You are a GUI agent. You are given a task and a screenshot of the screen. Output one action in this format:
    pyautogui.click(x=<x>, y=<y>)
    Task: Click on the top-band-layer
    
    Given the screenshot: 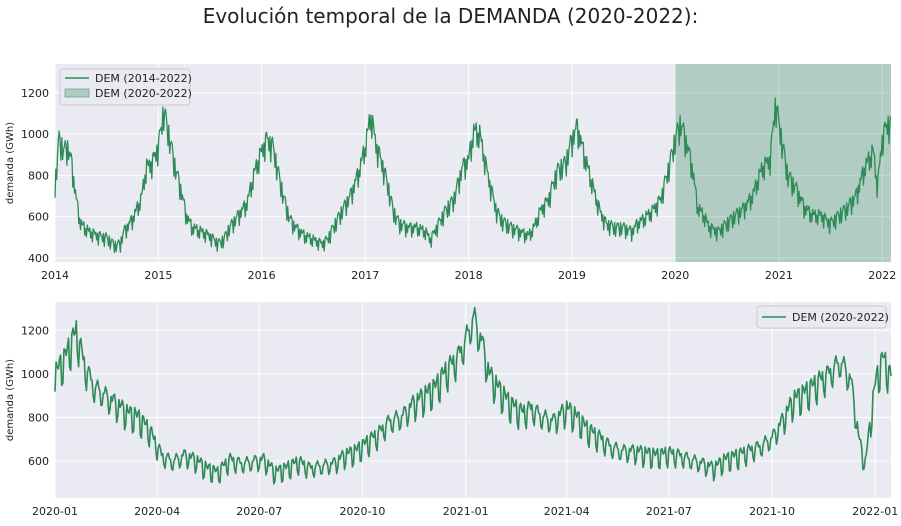 What is the action you would take?
    pyautogui.click(x=783, y=163)
    